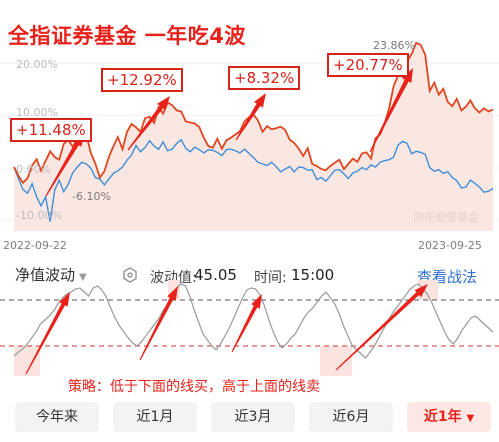  Describe the element at coordinates (37, 112) in the screenshot. I see `y-tick-10: 10.00%` at that location.